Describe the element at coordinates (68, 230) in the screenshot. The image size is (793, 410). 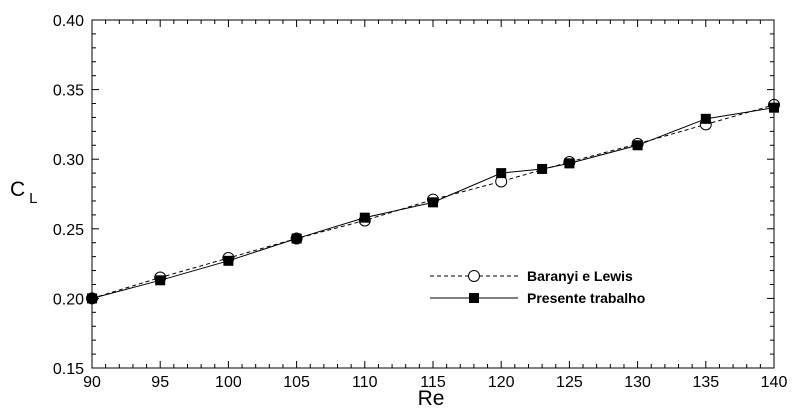
I see `y-tick-label: 0.25` at that location.